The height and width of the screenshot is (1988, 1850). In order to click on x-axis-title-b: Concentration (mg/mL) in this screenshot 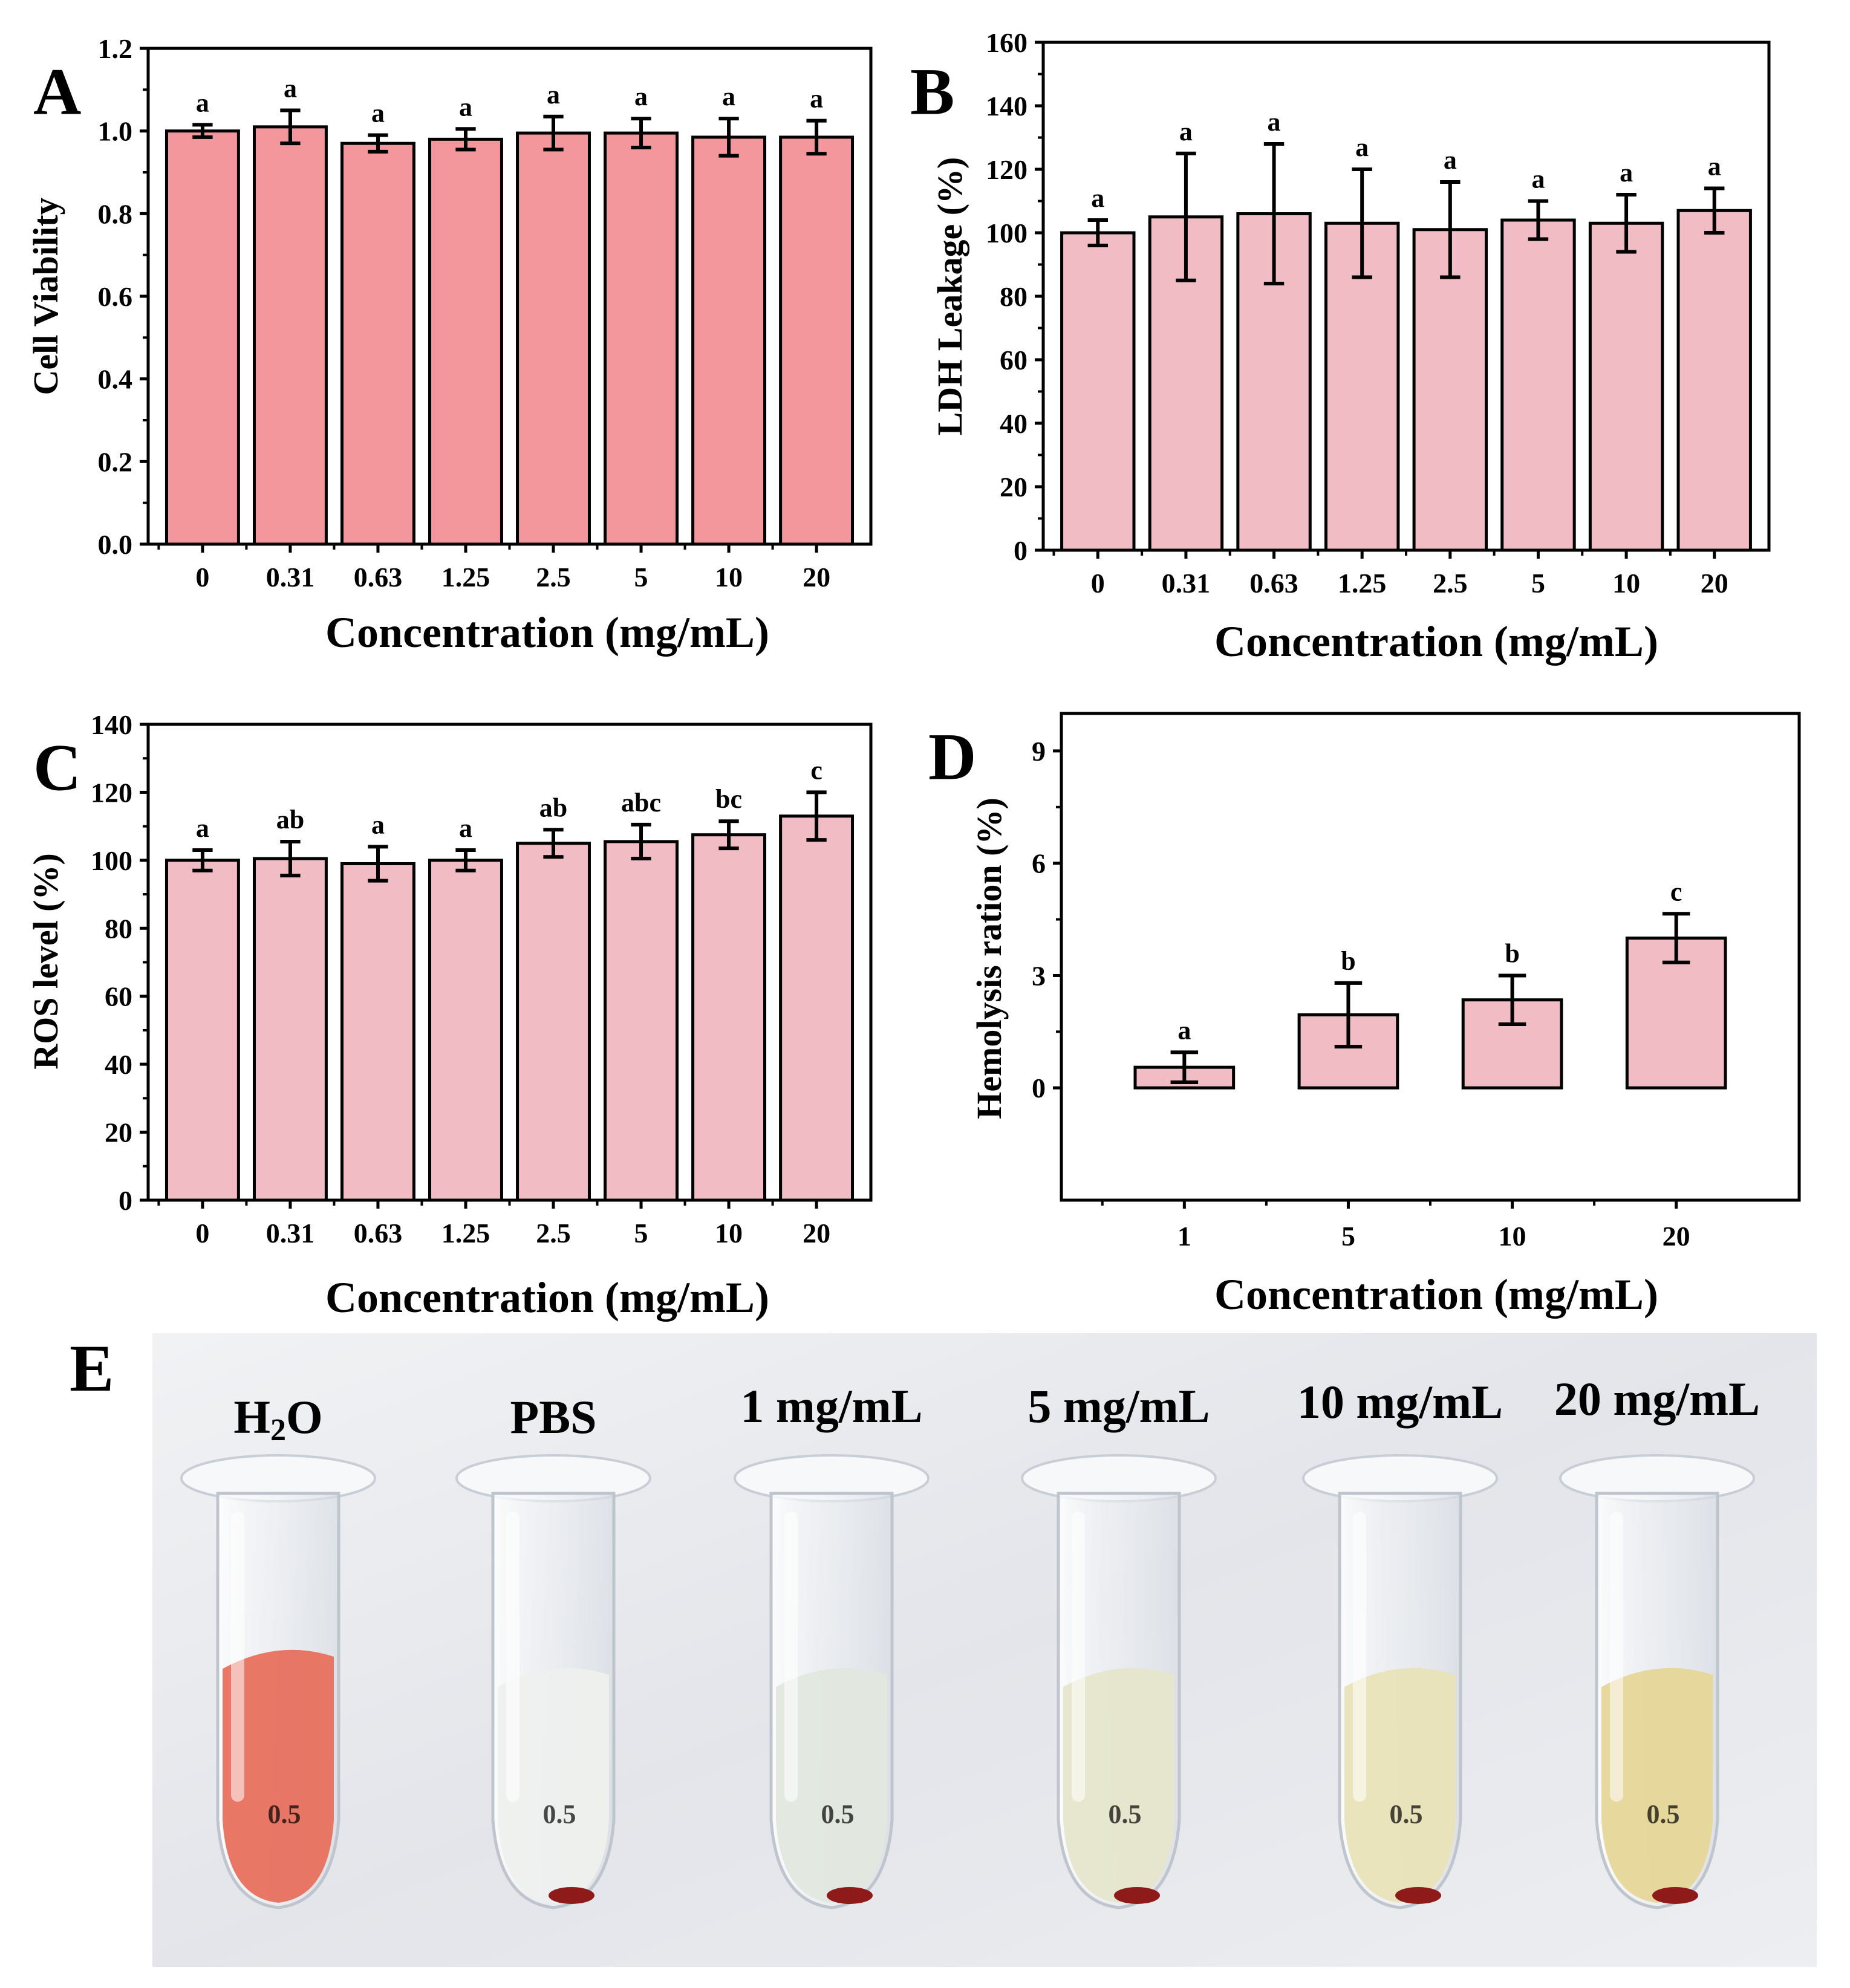, I will do `click(1436, 641)`.